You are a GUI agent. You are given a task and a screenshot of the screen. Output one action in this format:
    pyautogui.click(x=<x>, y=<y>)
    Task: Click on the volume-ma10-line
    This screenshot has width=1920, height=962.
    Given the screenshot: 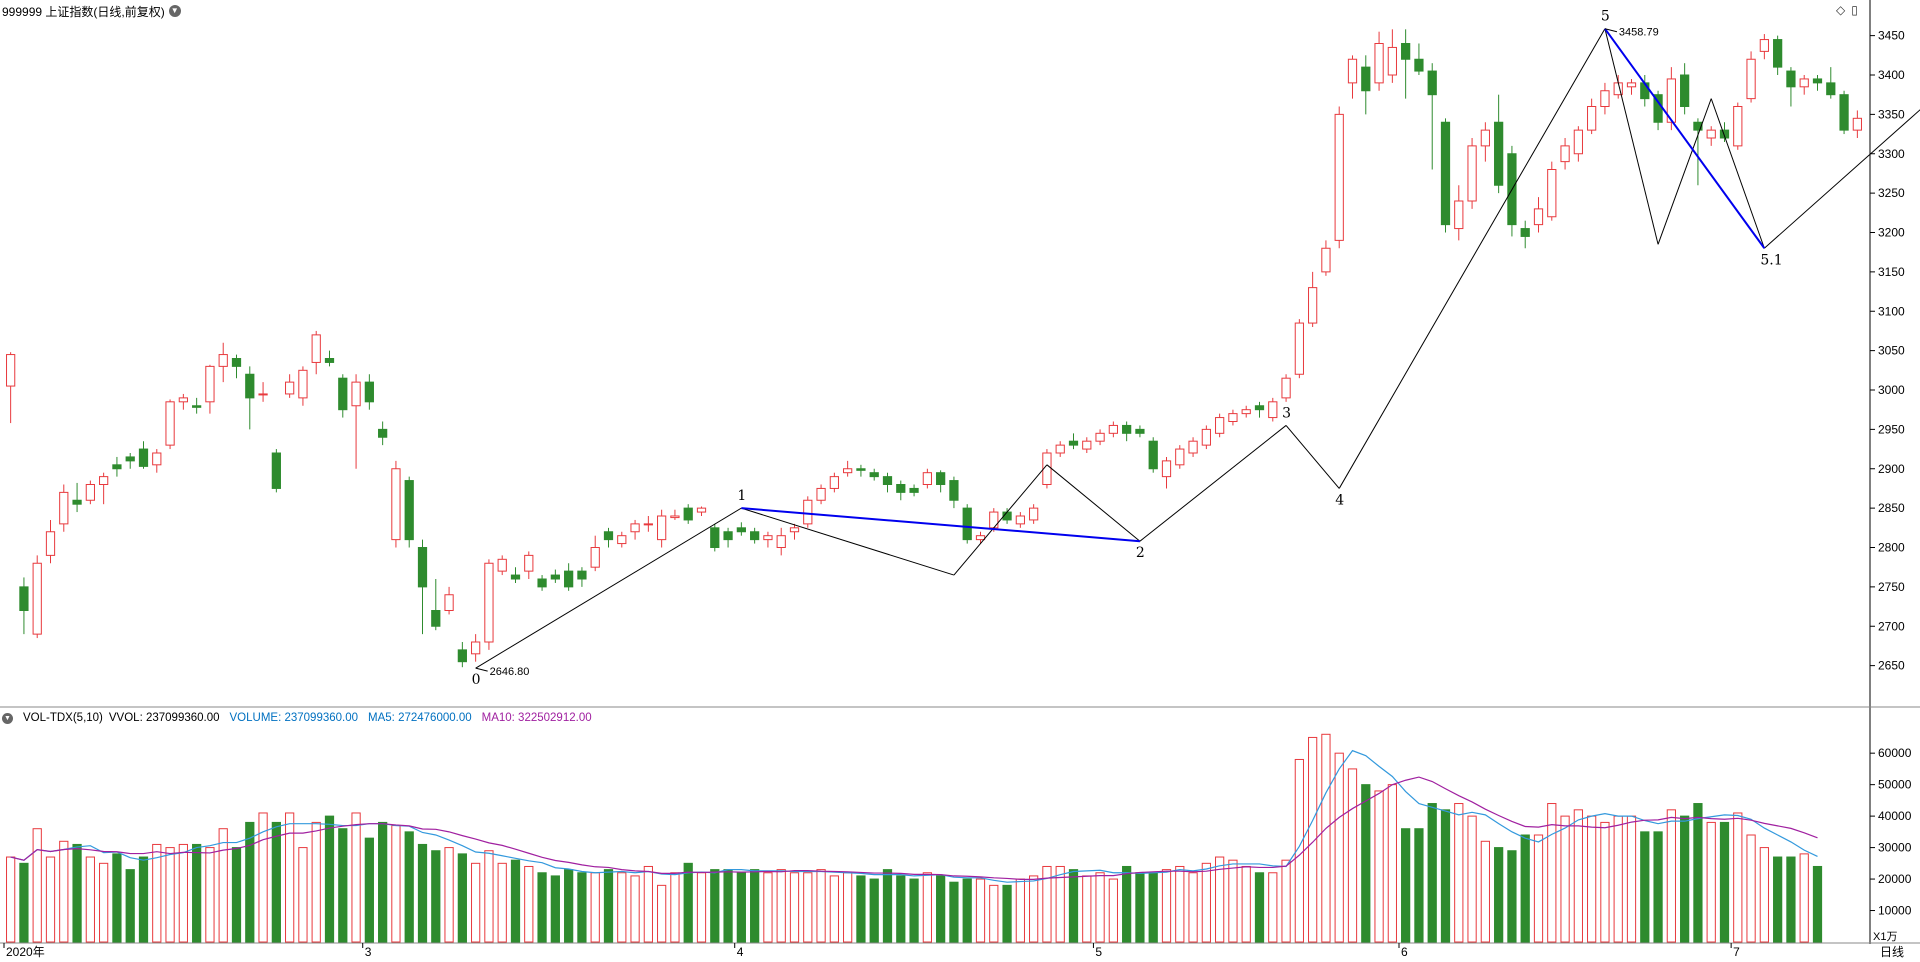 What is the action you would take?
    pyautogui.click(x=914, y=828)
    